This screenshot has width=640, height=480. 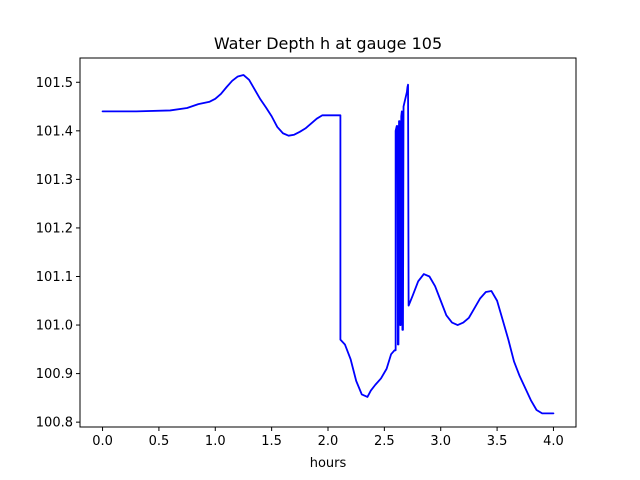 I want to click on chart-title: Water Depth h at gauge 105, so click(x=328, y=43).